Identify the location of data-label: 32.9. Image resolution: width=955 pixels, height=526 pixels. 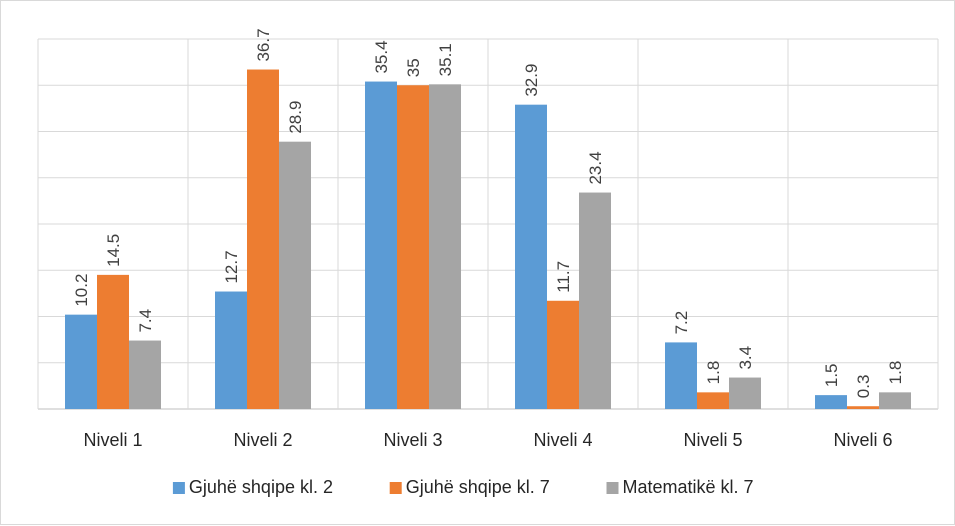
(531, 80).